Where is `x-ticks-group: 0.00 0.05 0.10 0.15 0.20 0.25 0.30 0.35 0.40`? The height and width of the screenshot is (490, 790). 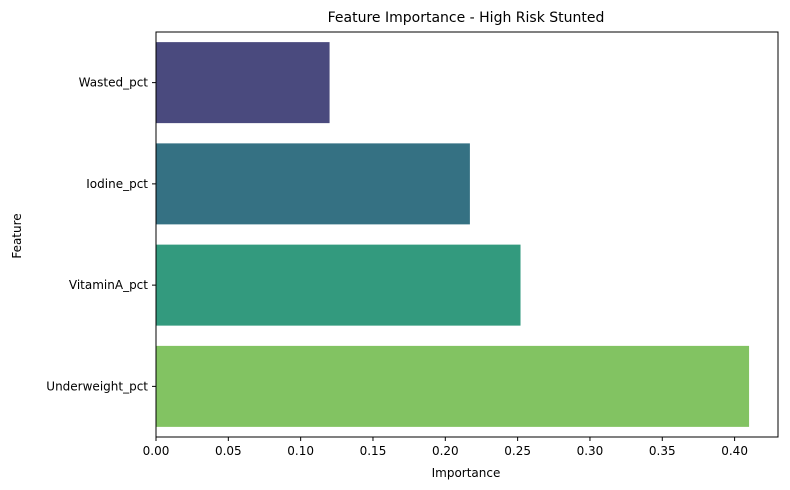 x-ticks-group: 0.00 0.05 0.10 0.15 0.20 0.25 0.30 0.35 0.40 is located at coordinates (445, 447).